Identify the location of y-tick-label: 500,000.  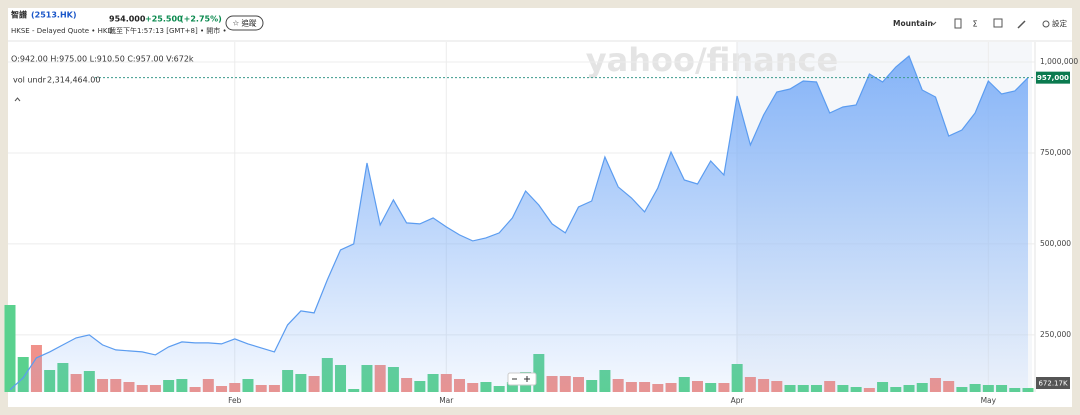
(1055, 243).